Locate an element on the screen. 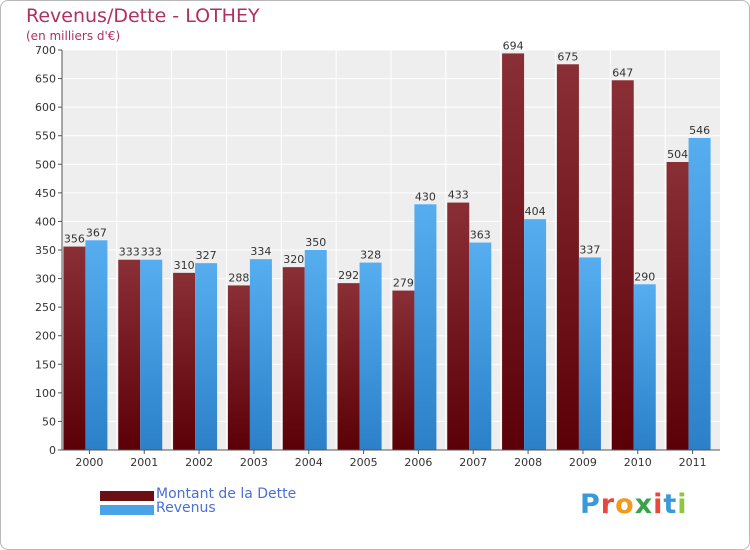 The width and height of the screenshot is (750, 550). data-label-dette: 675 is located at coordinates (567, 56).